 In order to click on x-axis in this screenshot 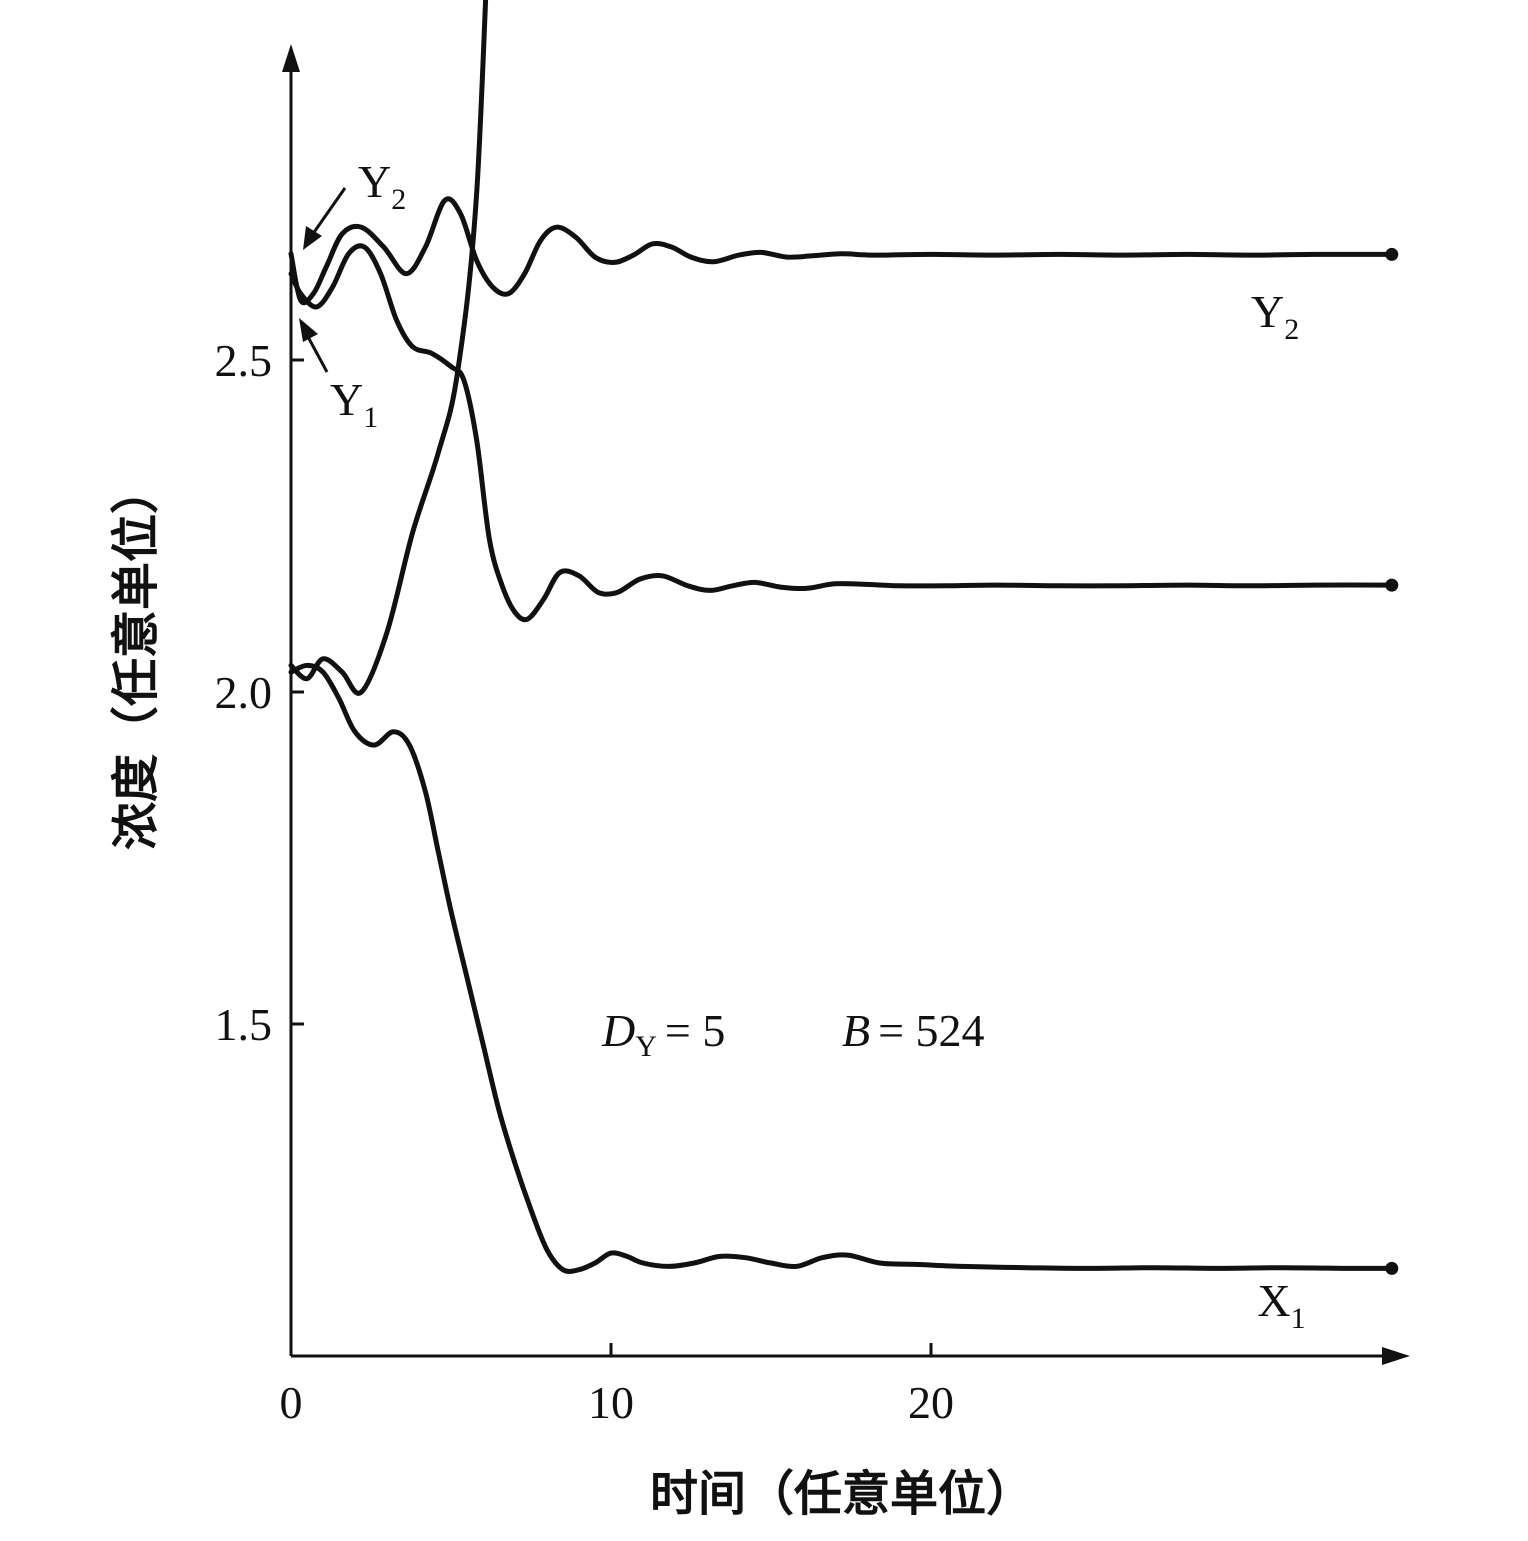, I will do `click(850, 1356)`.